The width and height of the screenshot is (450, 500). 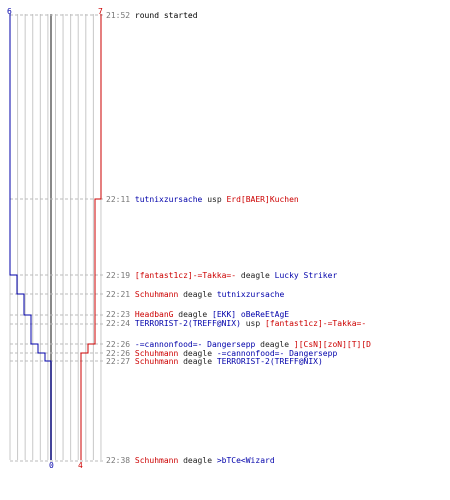 I want to click on player-name: ][CsN][zoN][T][D, so click(x=332, y=344).